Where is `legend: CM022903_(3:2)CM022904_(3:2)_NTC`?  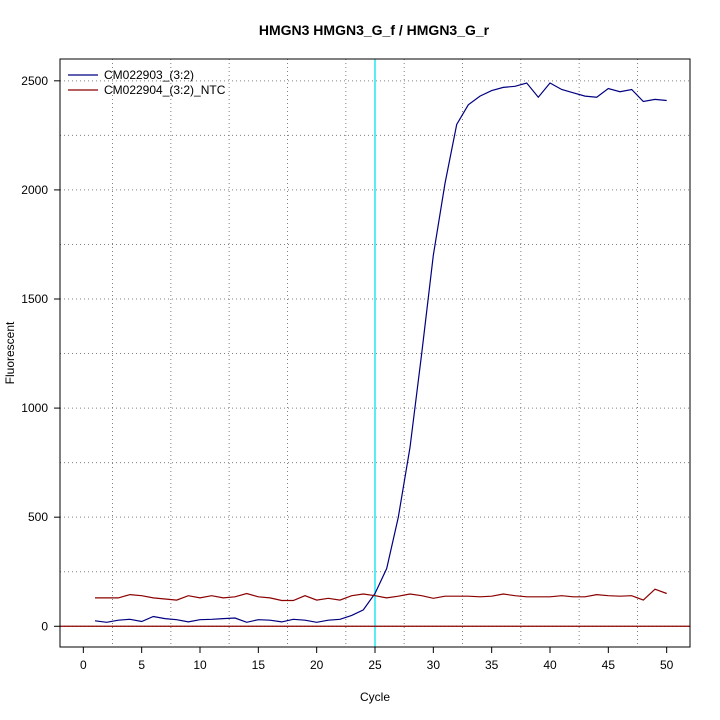 legend: CM022903_(3:2)CM022904_(3:2)_NTC is located at coordinates (147, 82).